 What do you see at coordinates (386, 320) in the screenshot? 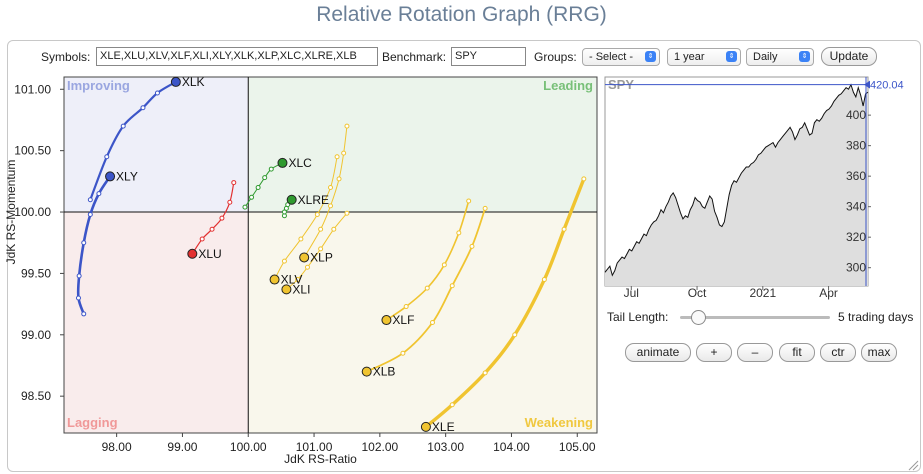
I see `head-marker-xlf` at bounding box center [386, 320].